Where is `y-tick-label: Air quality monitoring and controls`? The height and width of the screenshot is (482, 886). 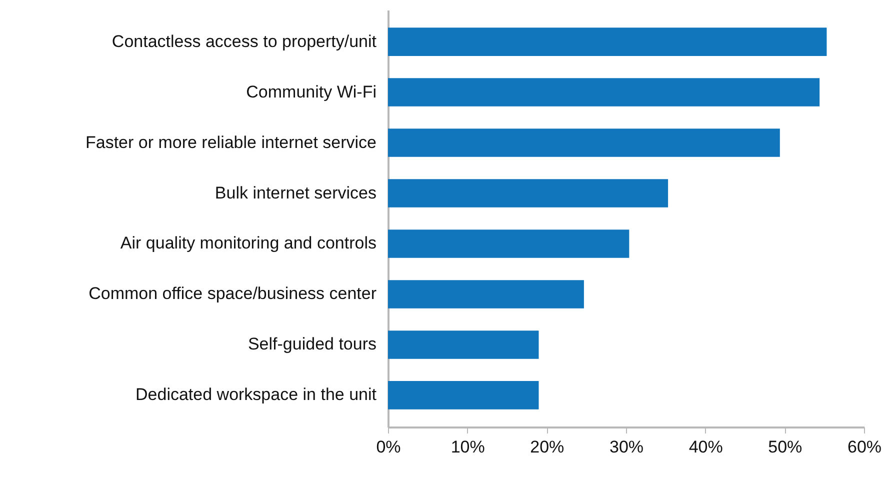
y-tick-label: Air quality monitoring and controls is located at coordinates (248, 243).